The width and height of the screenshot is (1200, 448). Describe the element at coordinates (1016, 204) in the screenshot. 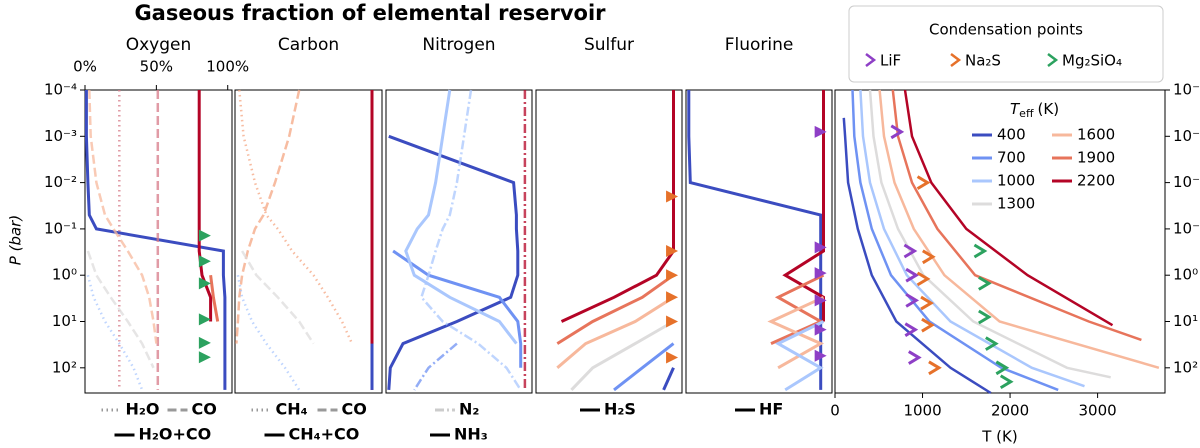

I see `legend-label: 1300` at that location.